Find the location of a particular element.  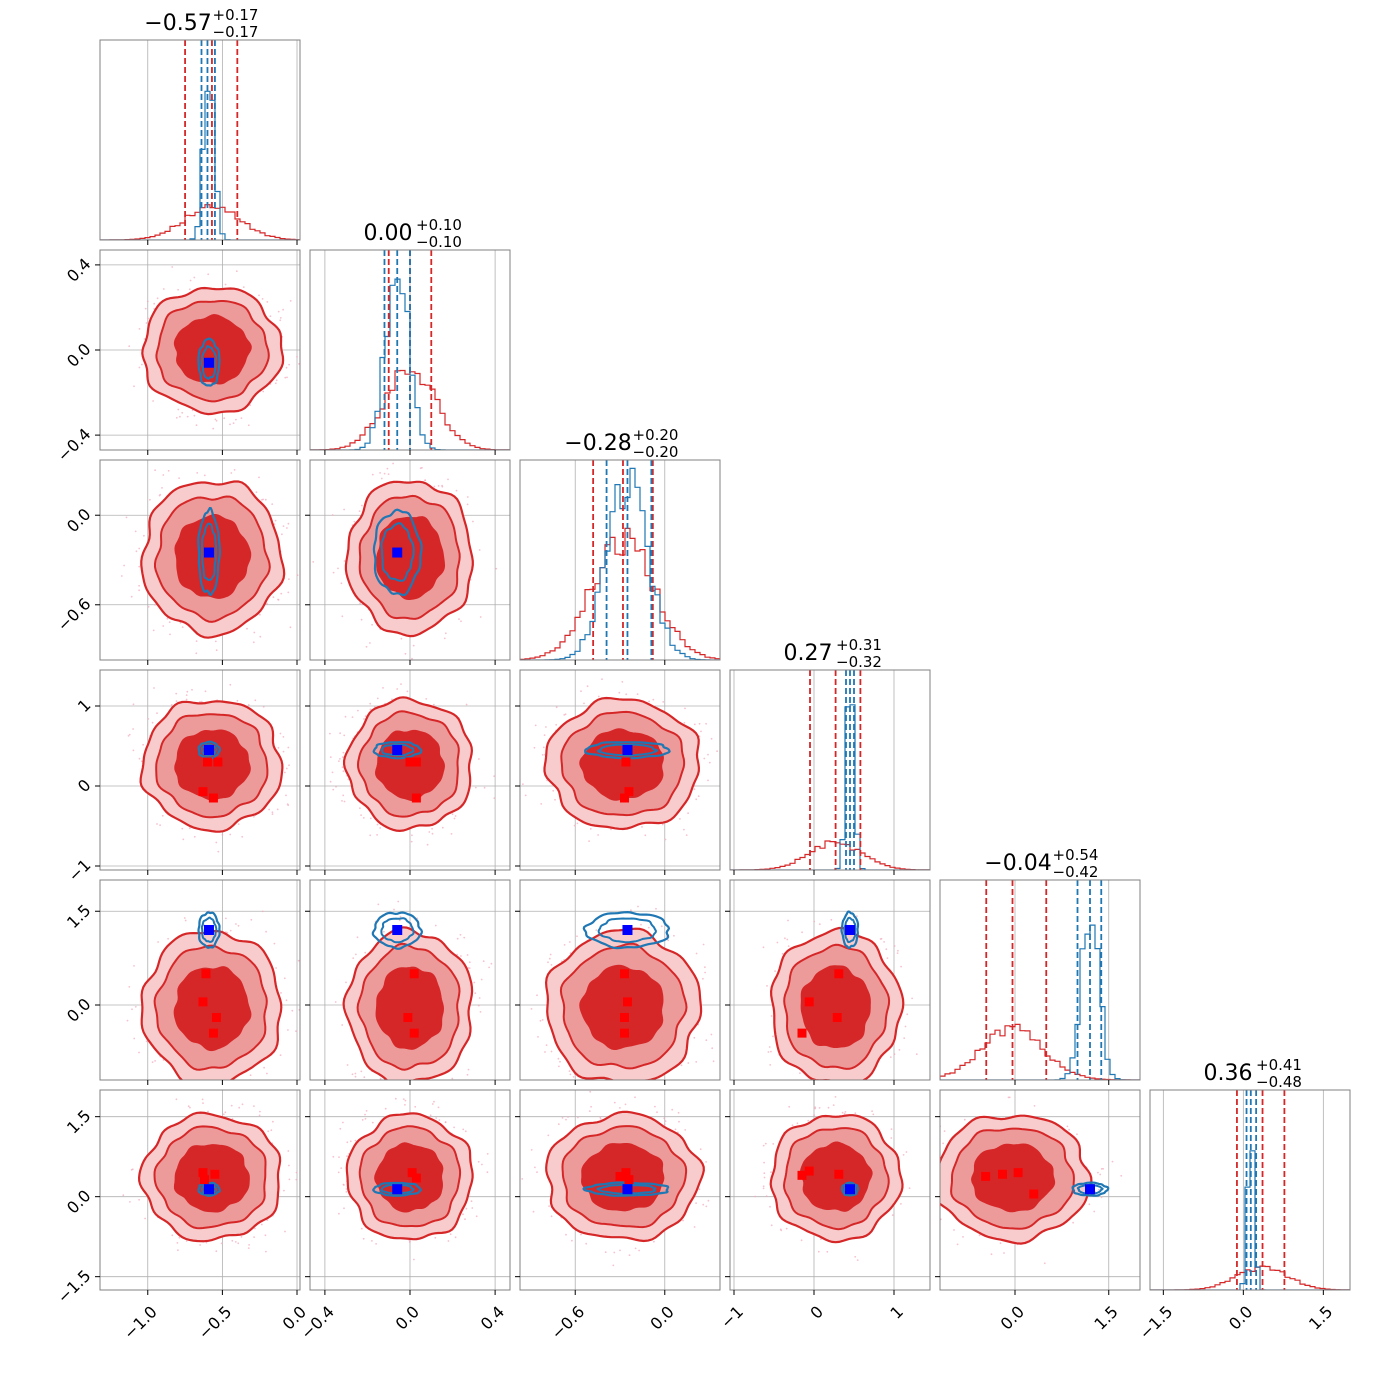

panel-frame is located at coordinates (620, 770).